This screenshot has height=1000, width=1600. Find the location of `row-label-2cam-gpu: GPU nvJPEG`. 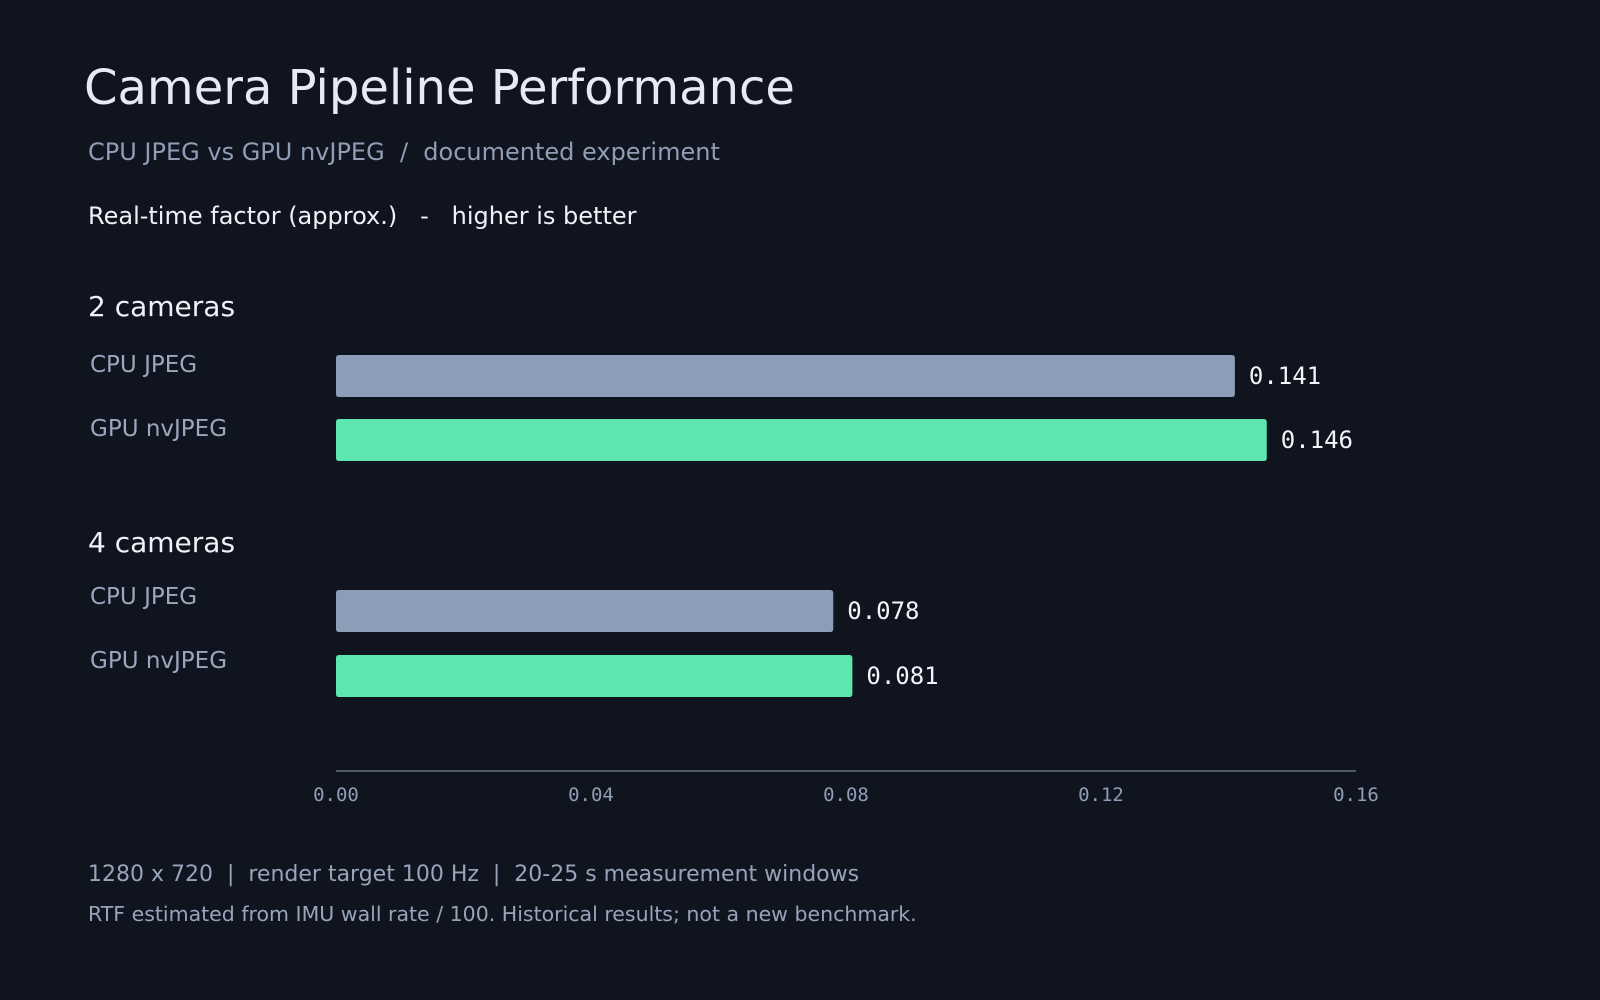

row-label-2cam-gpu: GPU nvJPEG is located at coordinates (159, 429).